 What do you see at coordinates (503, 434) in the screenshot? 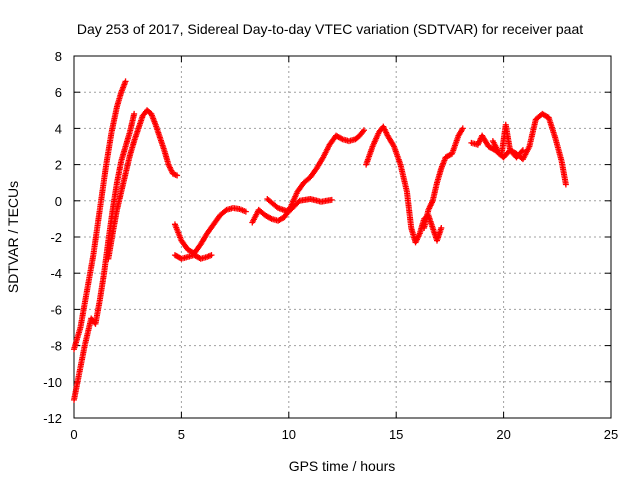
I see `x-tick-label: 20` at bounding box center [503, 434].